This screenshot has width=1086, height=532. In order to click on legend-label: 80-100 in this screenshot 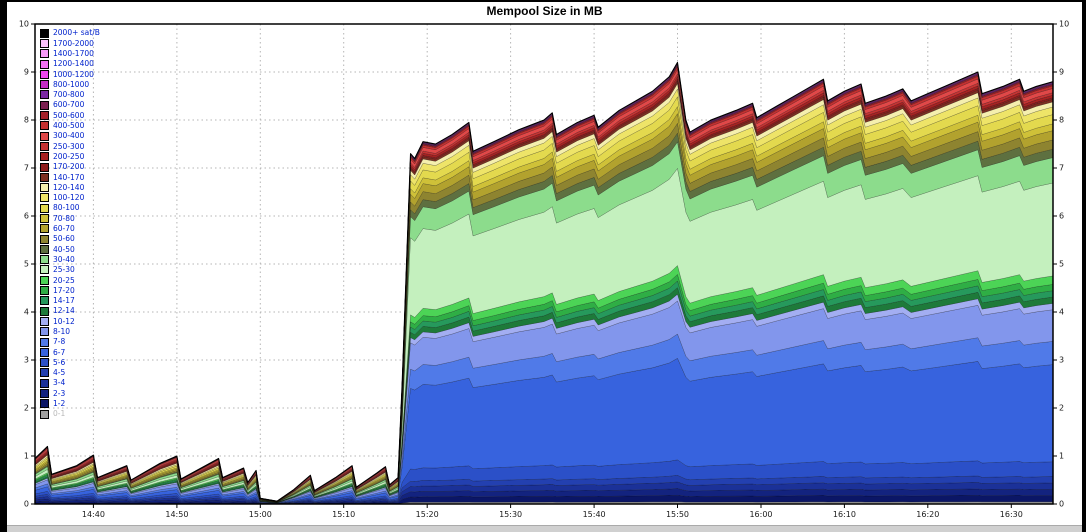, I will do `click(66, 208)`.